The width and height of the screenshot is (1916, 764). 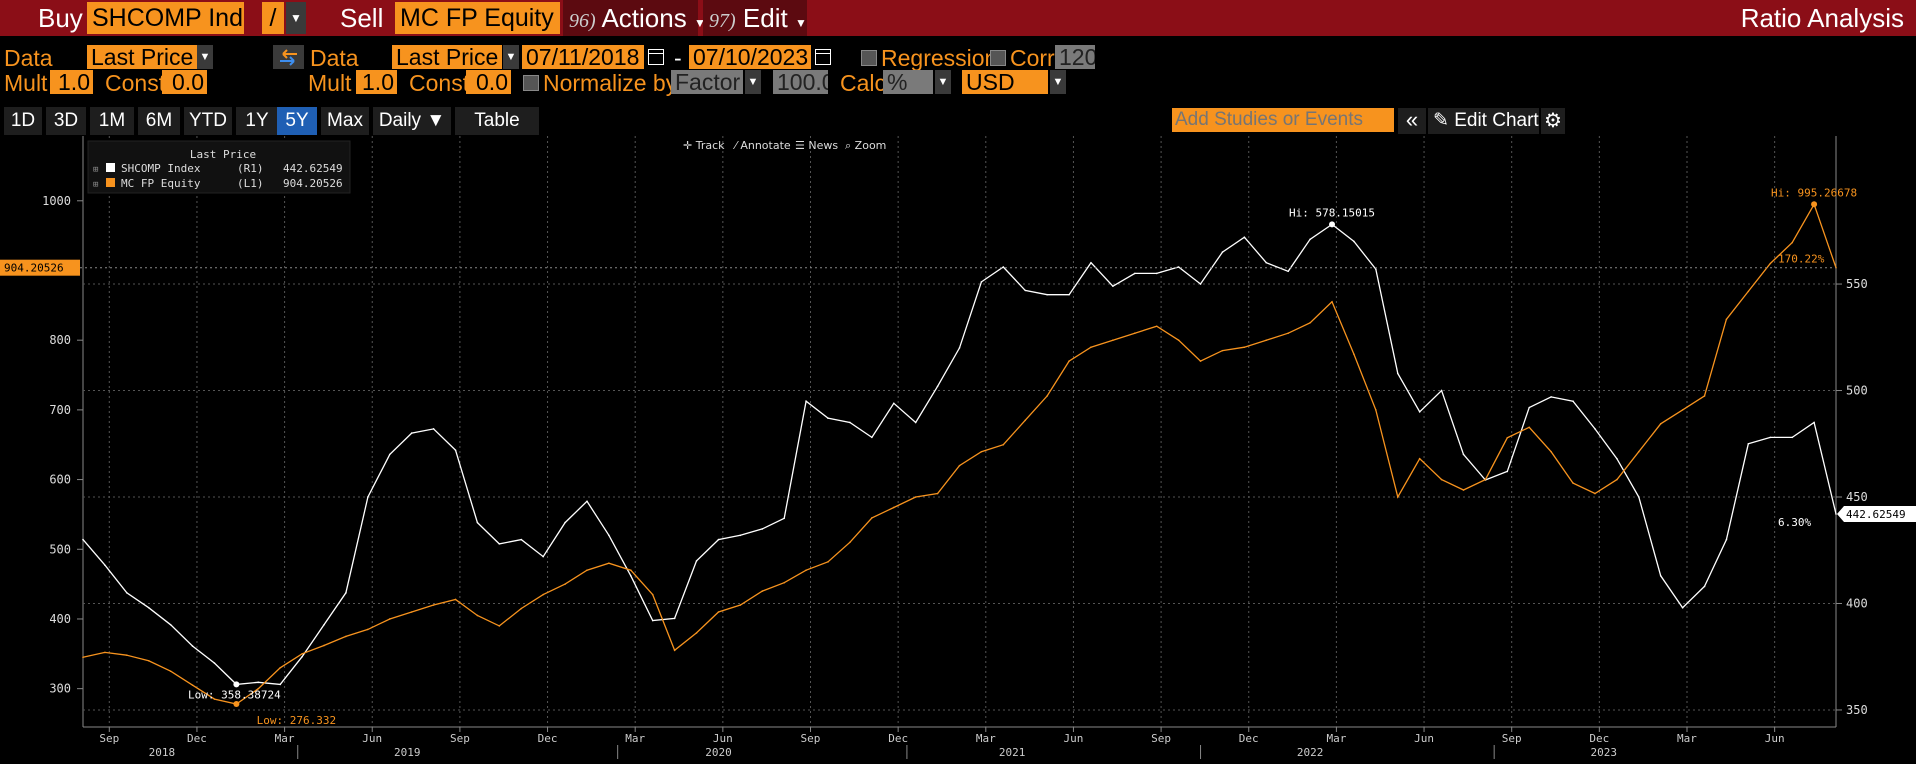 I want to click on news-tool: ☰ News, so click(x=816, y=145).